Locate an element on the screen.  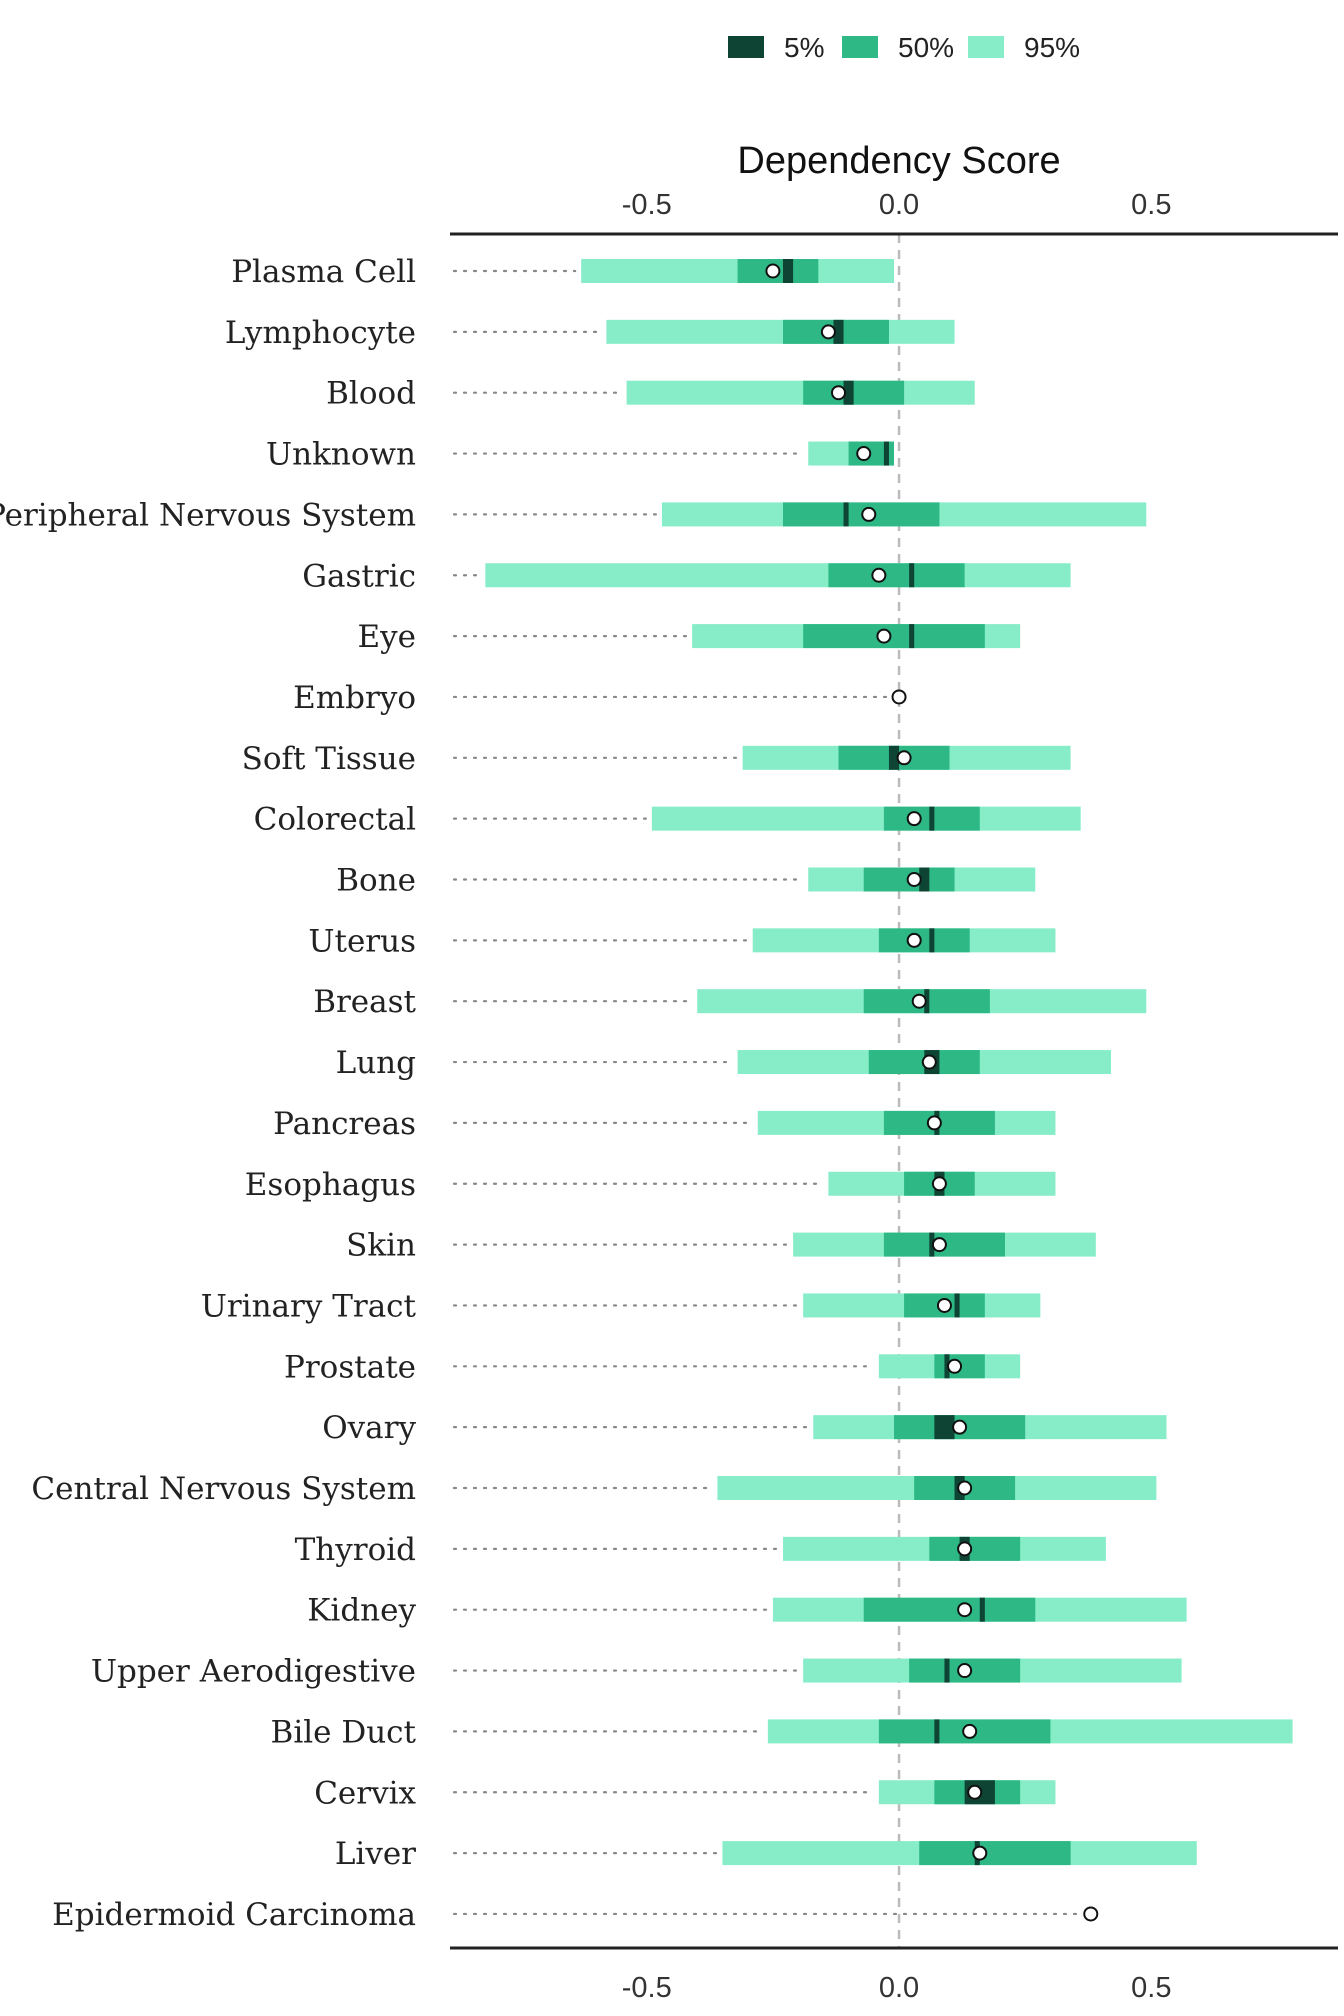
category-row: Bone is located at coordinates (686, 881).